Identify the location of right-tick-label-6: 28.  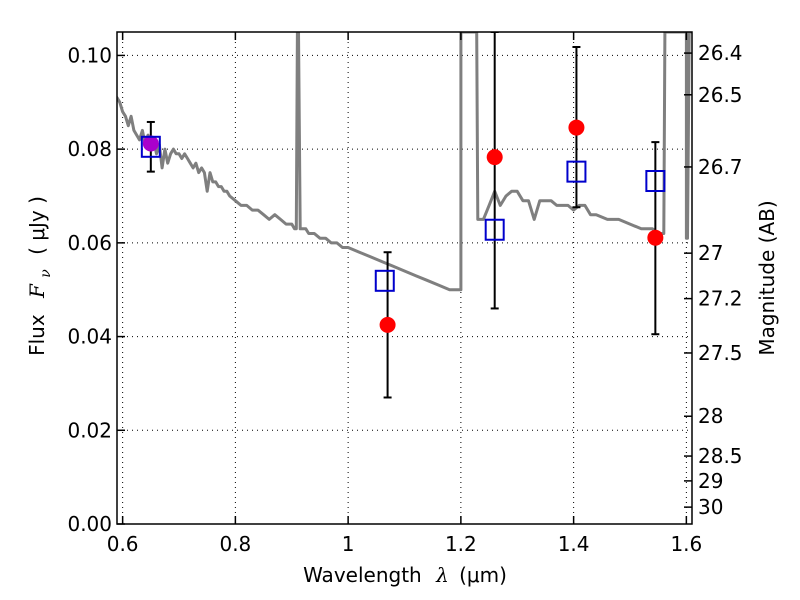
(710, 416).